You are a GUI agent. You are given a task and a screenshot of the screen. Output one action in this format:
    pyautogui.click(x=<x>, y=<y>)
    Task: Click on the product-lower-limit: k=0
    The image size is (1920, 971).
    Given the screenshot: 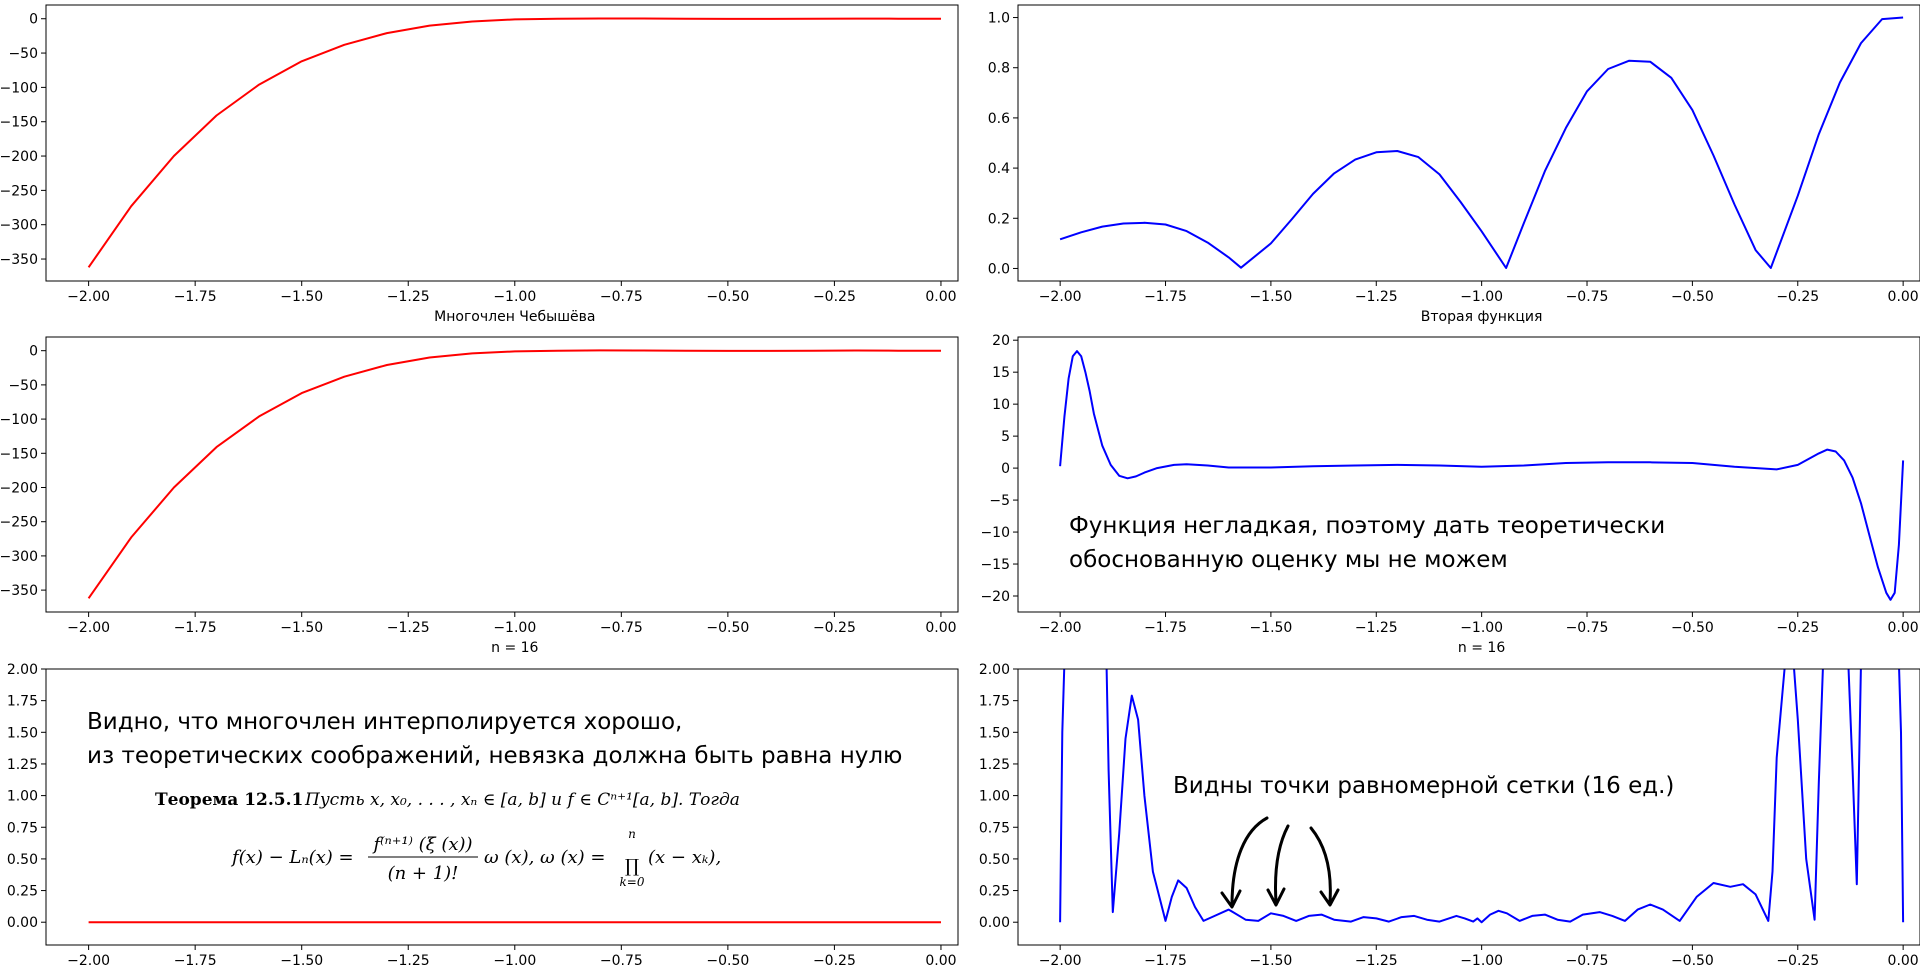 What is the action you would take?
    pyautogui.click(x=632, y=882)
    